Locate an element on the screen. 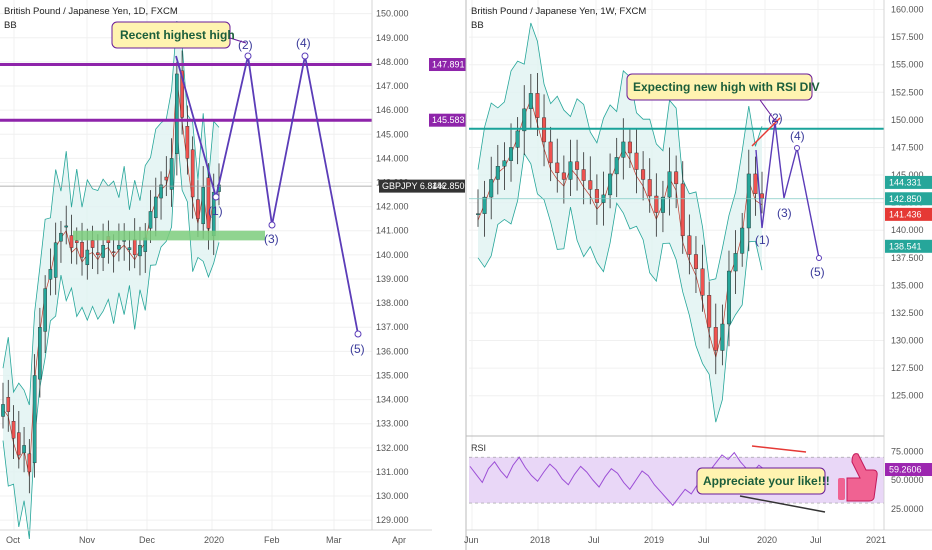  callout-pointer-left is located at coordinates (238, 40).